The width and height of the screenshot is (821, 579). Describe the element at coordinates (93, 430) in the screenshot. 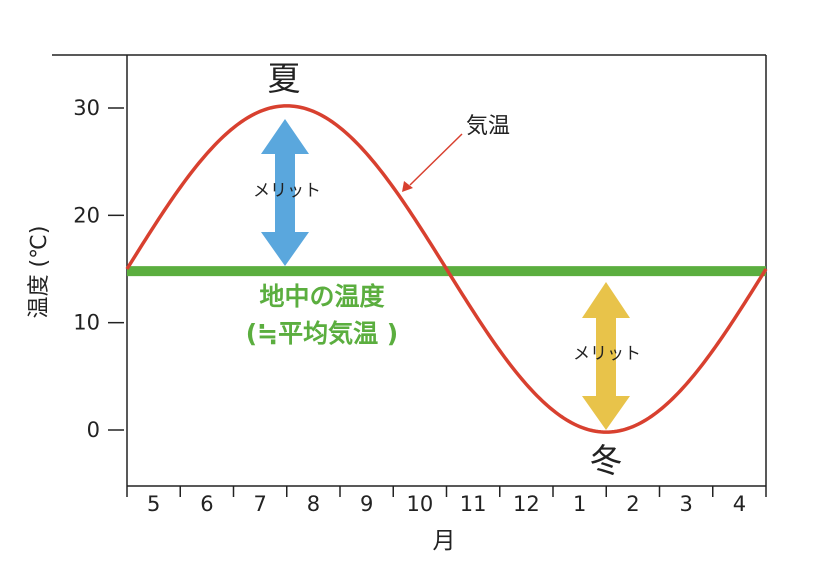

I see `y-tick-label: 0` at that location.